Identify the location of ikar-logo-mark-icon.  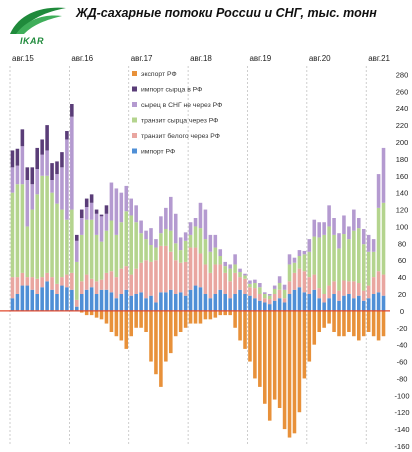
(38, 20).